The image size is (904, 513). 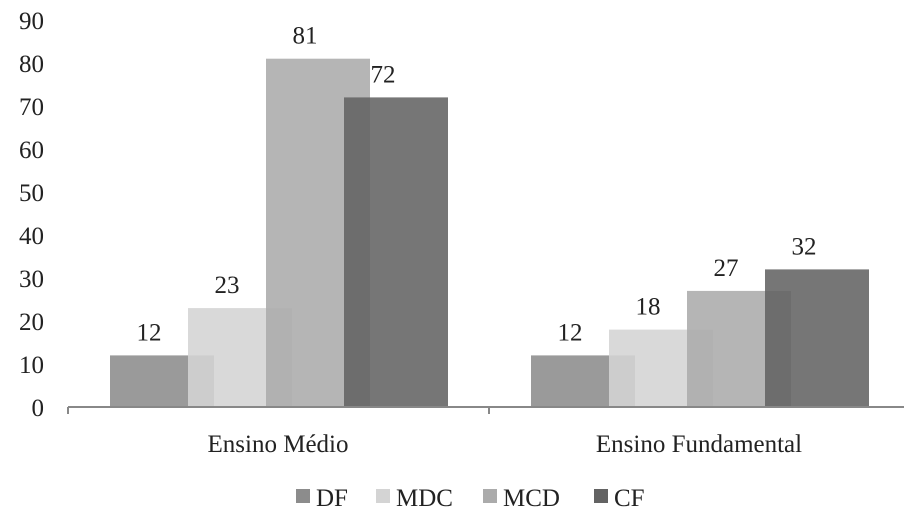 I want to click on legend-swatch-cf, so click(x=601, y=496).